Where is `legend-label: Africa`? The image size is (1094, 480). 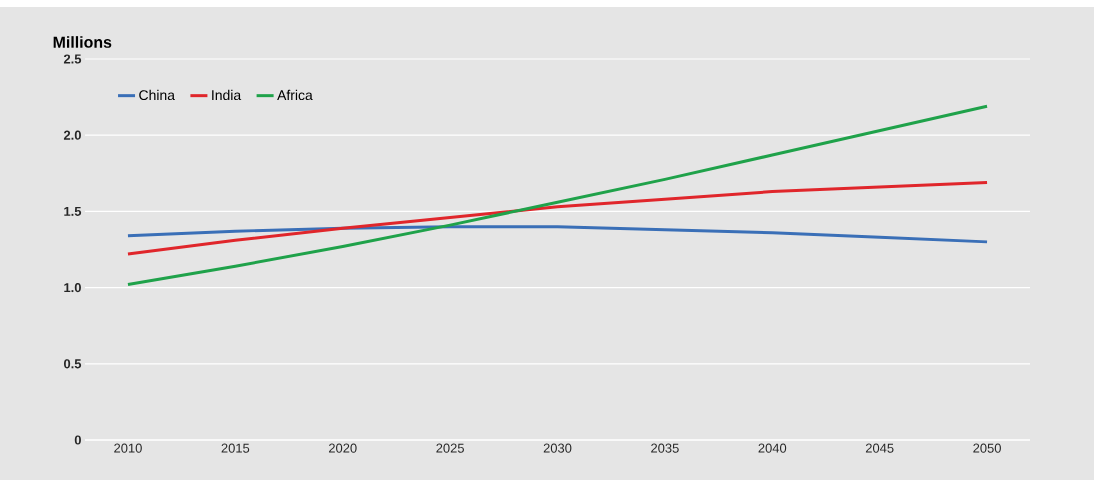
legend-label: Africa is located at coordinates (295, 95).